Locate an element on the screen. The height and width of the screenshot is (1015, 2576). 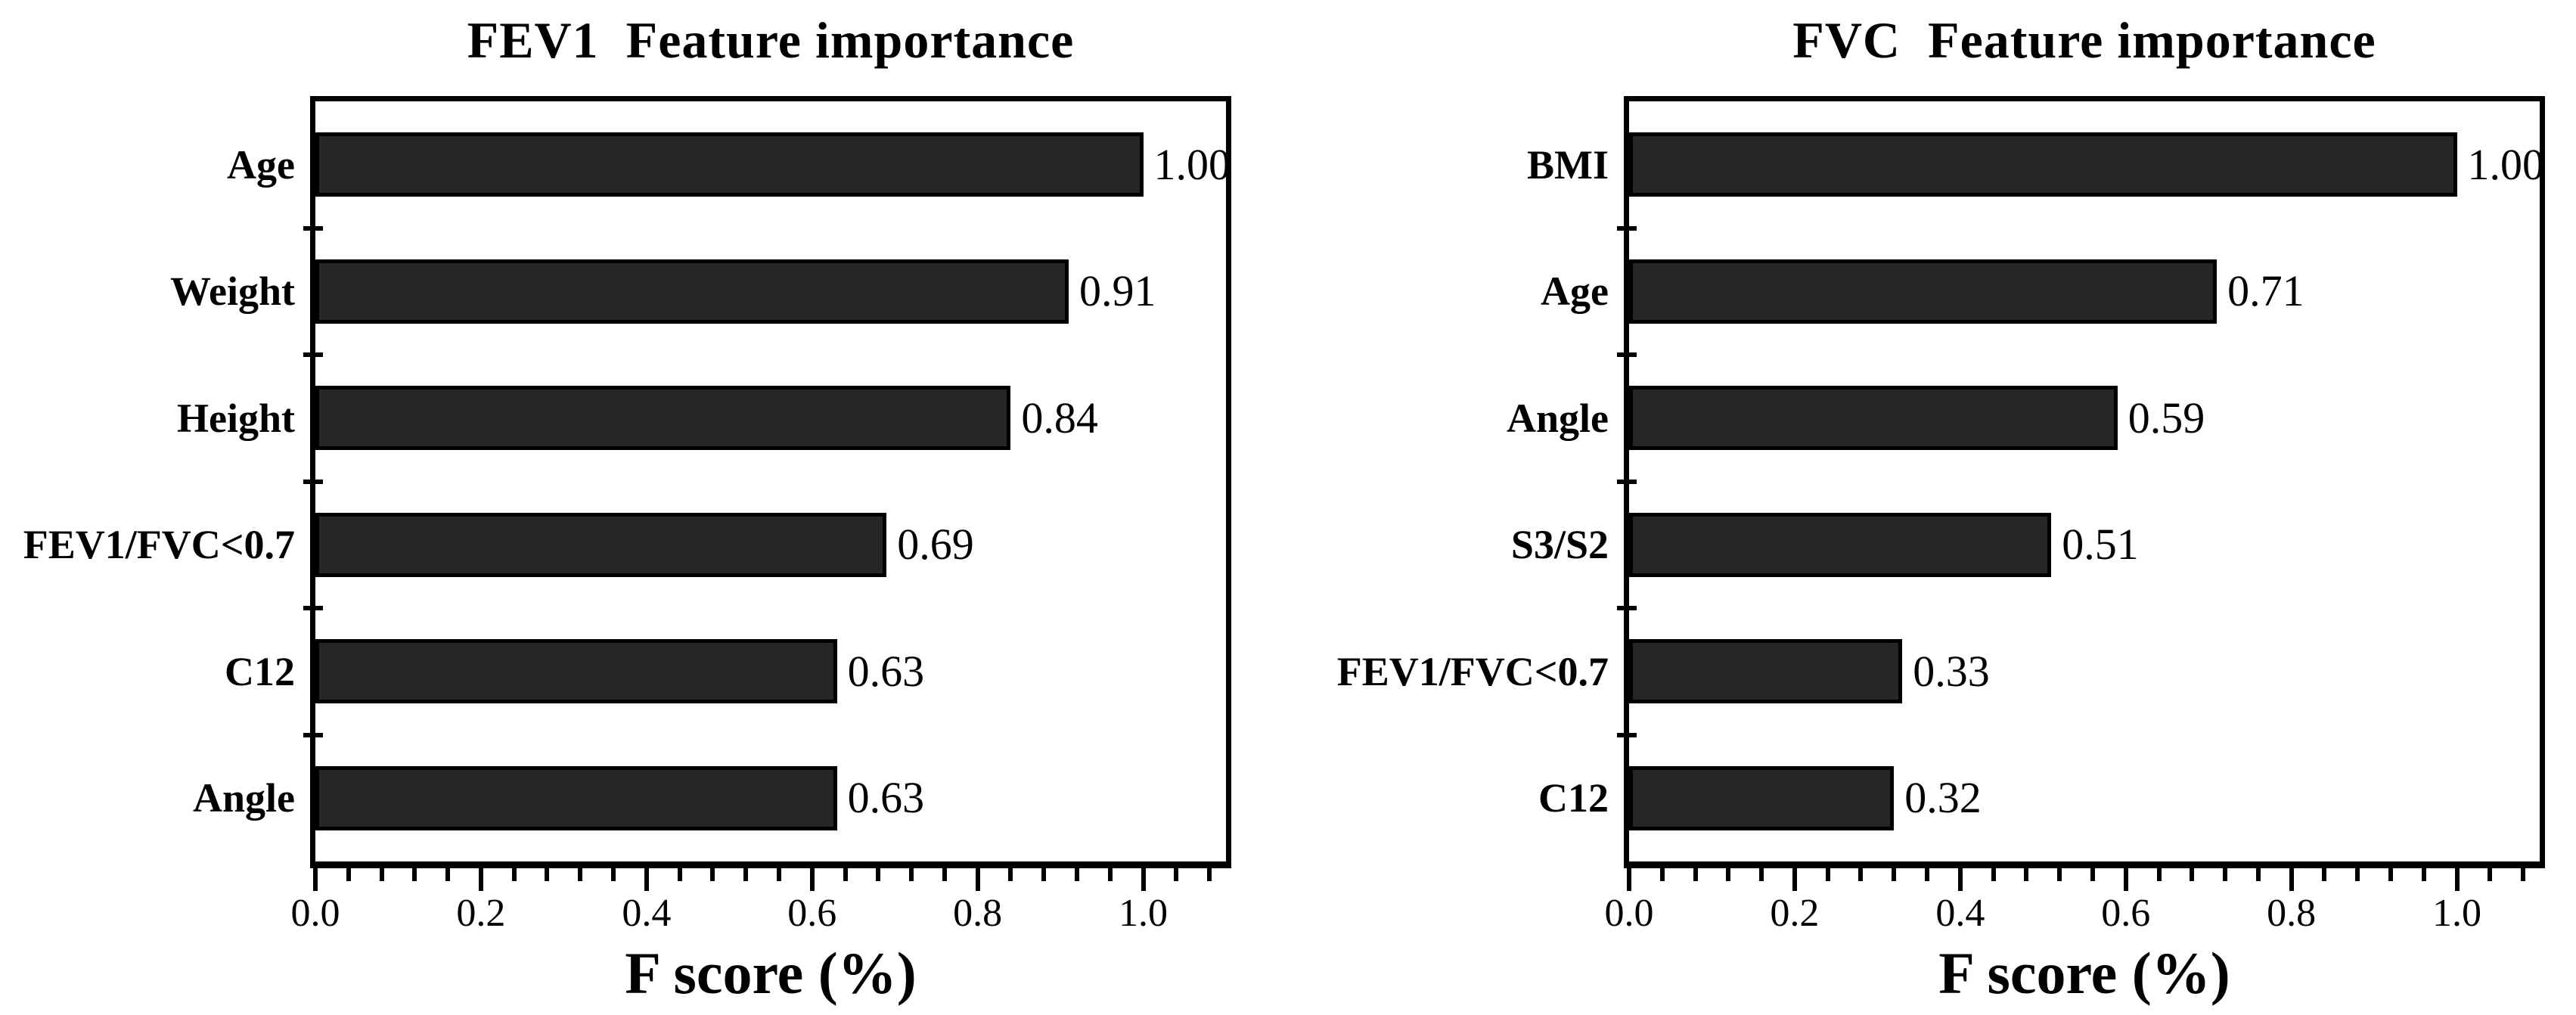
bar-value-label: 0.71 is located at coordinates (2265, 291).